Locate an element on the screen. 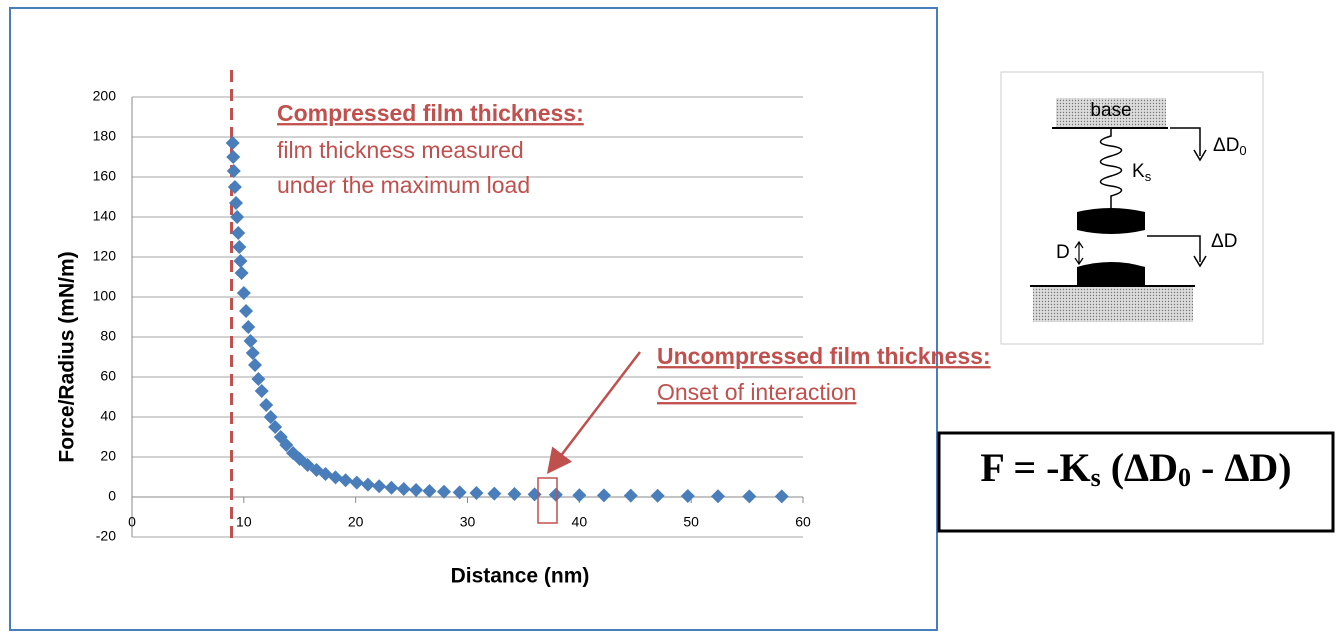 Image resolution: width=1341 pixels, height=638 pixels. formula: F = -Ks (ΔD0 - ΔD) is located at coordinates (1135, 468).